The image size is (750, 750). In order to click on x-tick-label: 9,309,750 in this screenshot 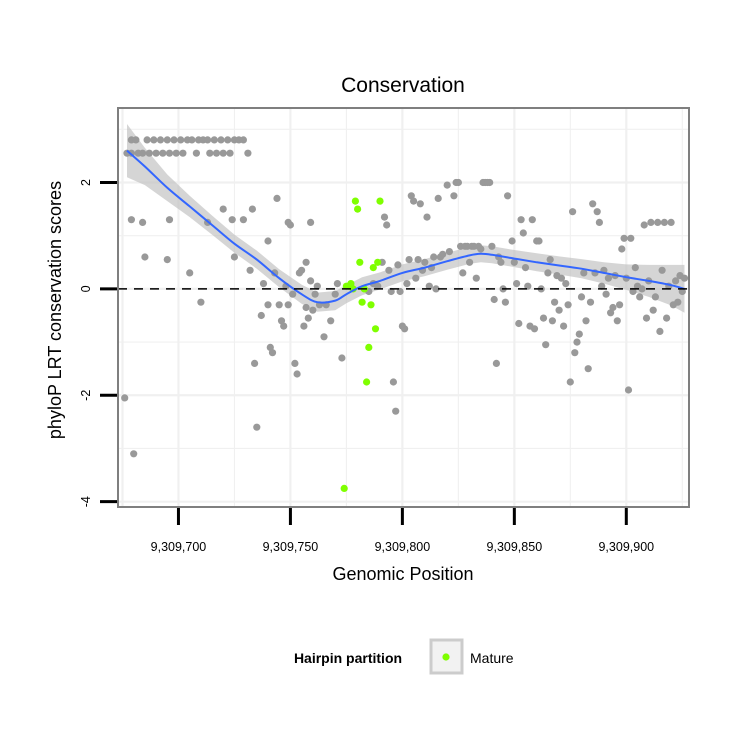, I will do `click(291, 547)`.